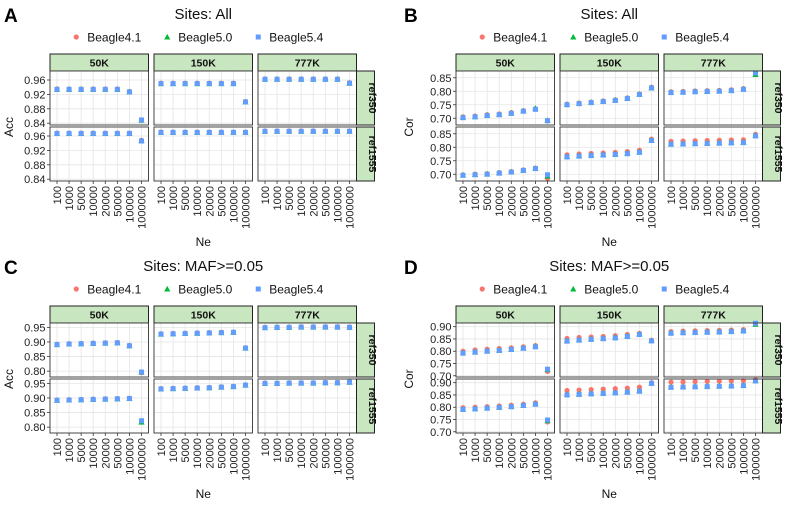  I want to click on x-axis-label: Ne, so click(610, 494).